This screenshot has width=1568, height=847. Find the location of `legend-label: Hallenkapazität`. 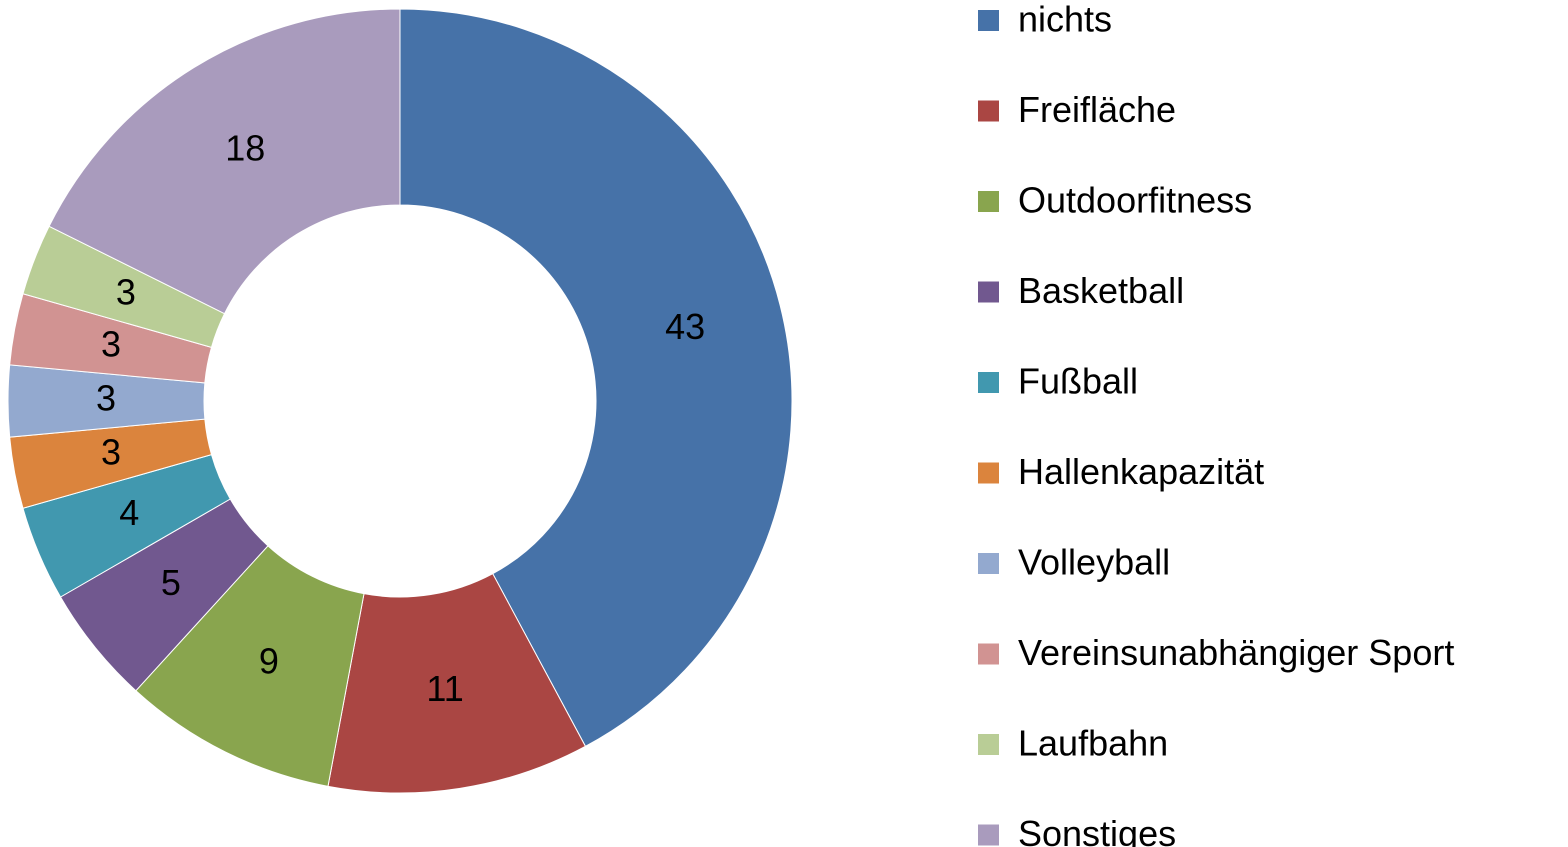

legend-label: Hallenkapazität is located at coordinates (1141, 471).